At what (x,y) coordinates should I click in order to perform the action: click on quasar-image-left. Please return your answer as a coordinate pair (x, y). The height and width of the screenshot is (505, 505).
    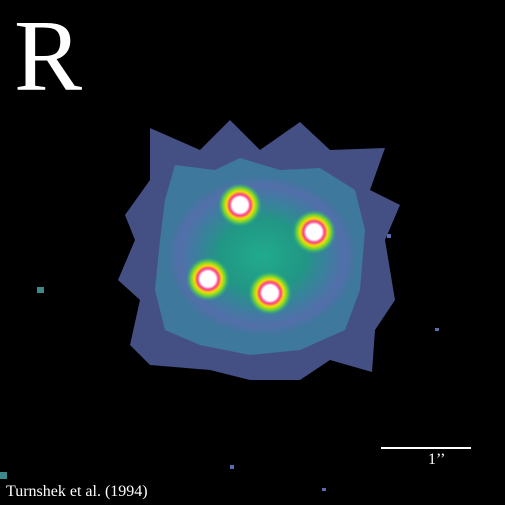
    Looking at the image, I should click on (208, 279).